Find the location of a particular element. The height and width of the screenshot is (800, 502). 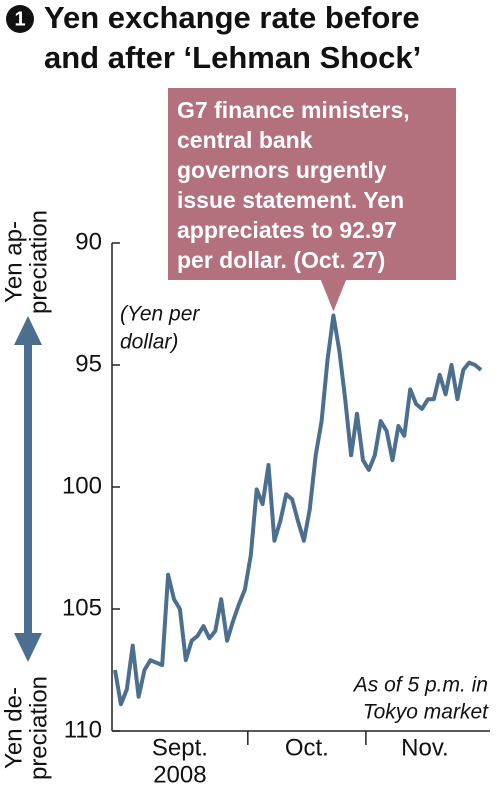

y-axis-label: (Yen per is located at coordinates (160, 314).